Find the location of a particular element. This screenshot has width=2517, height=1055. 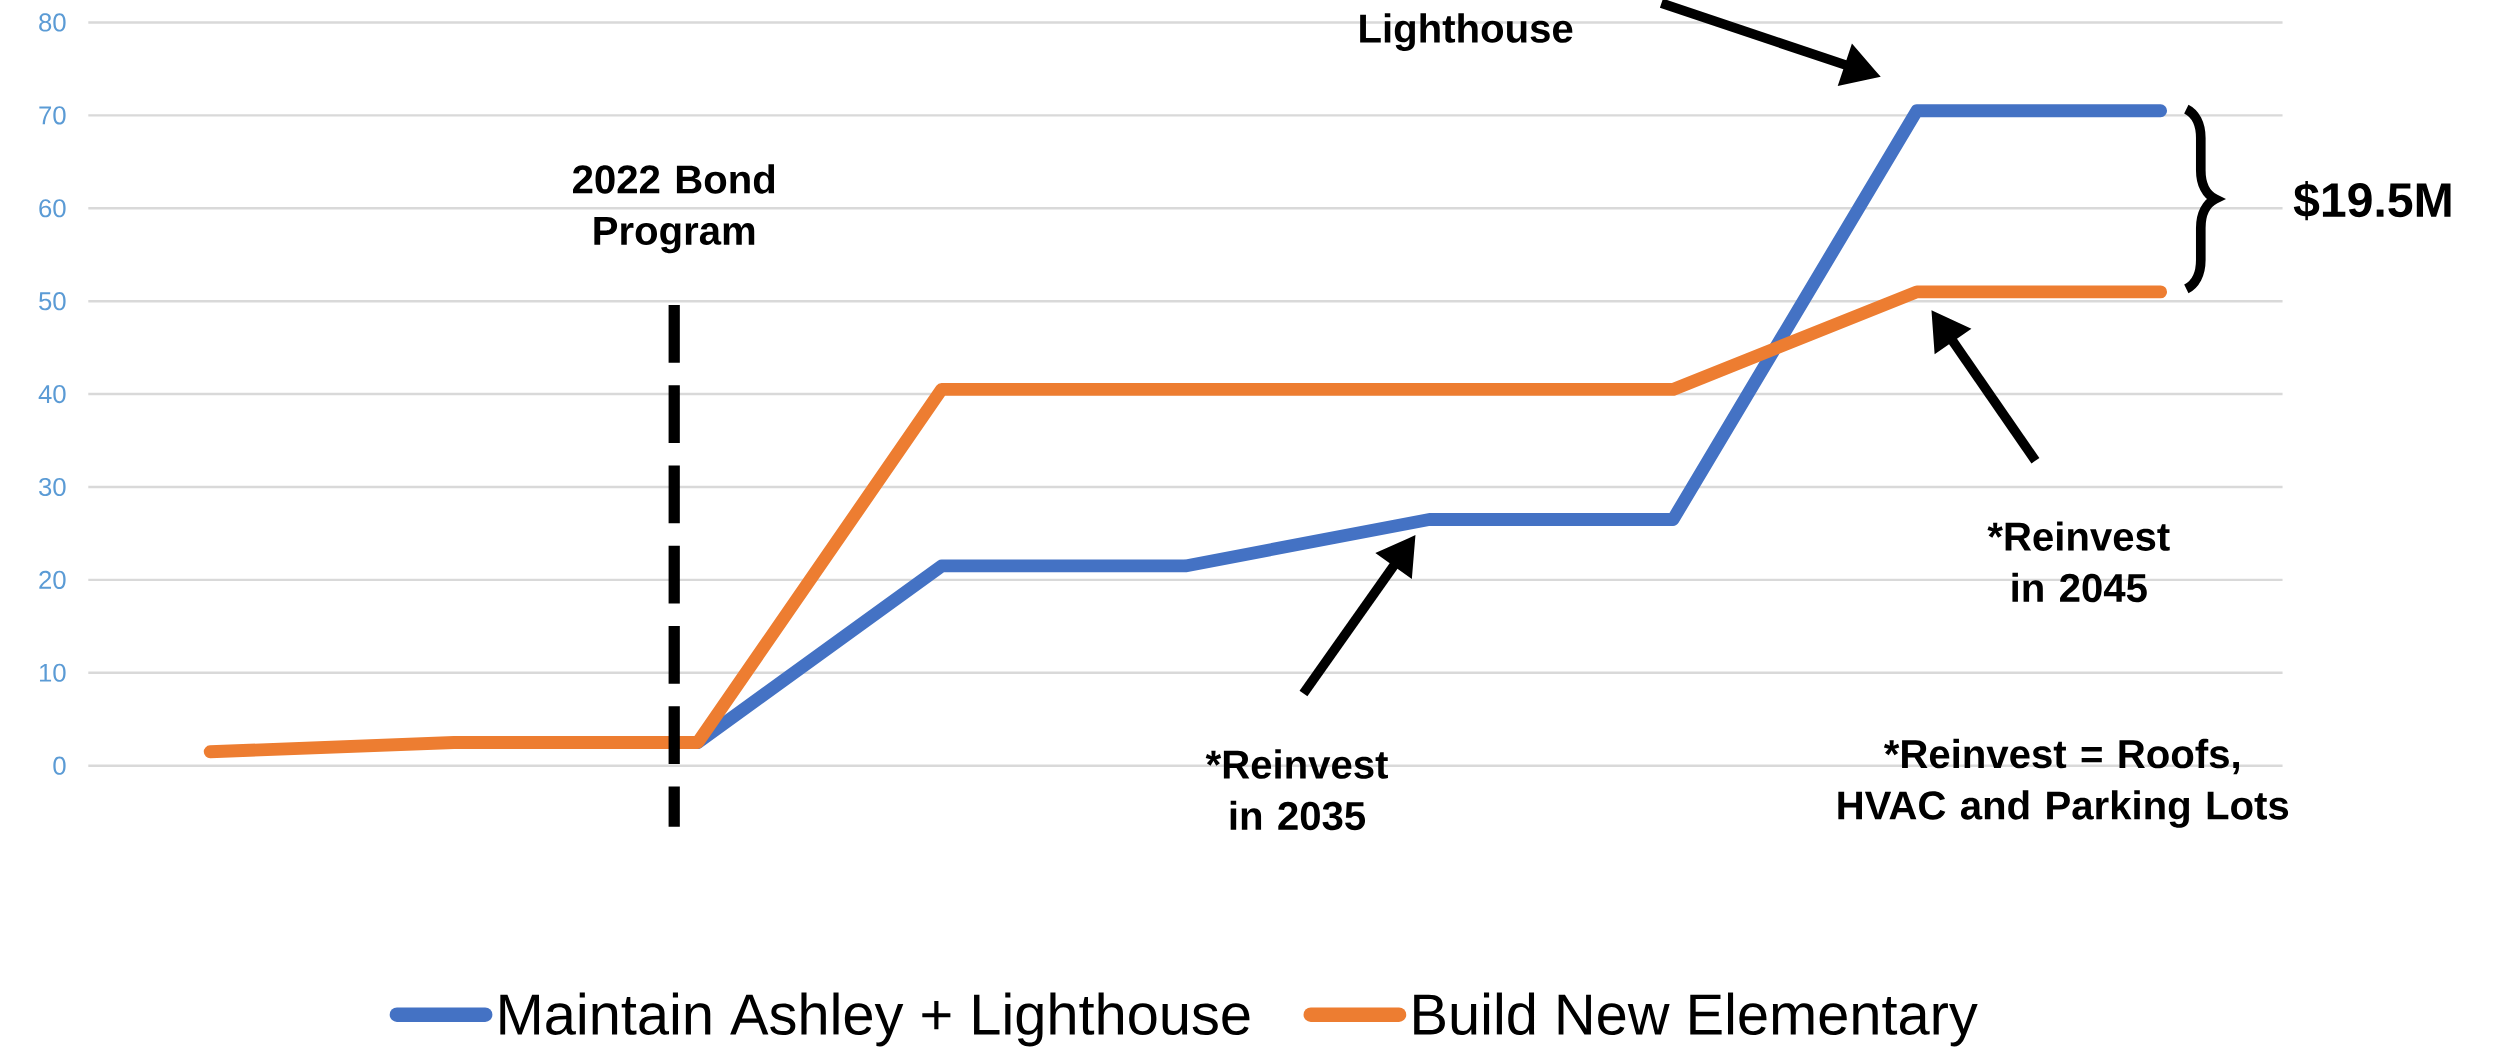

text: $19.5M is located at coordinates (2372, 201).